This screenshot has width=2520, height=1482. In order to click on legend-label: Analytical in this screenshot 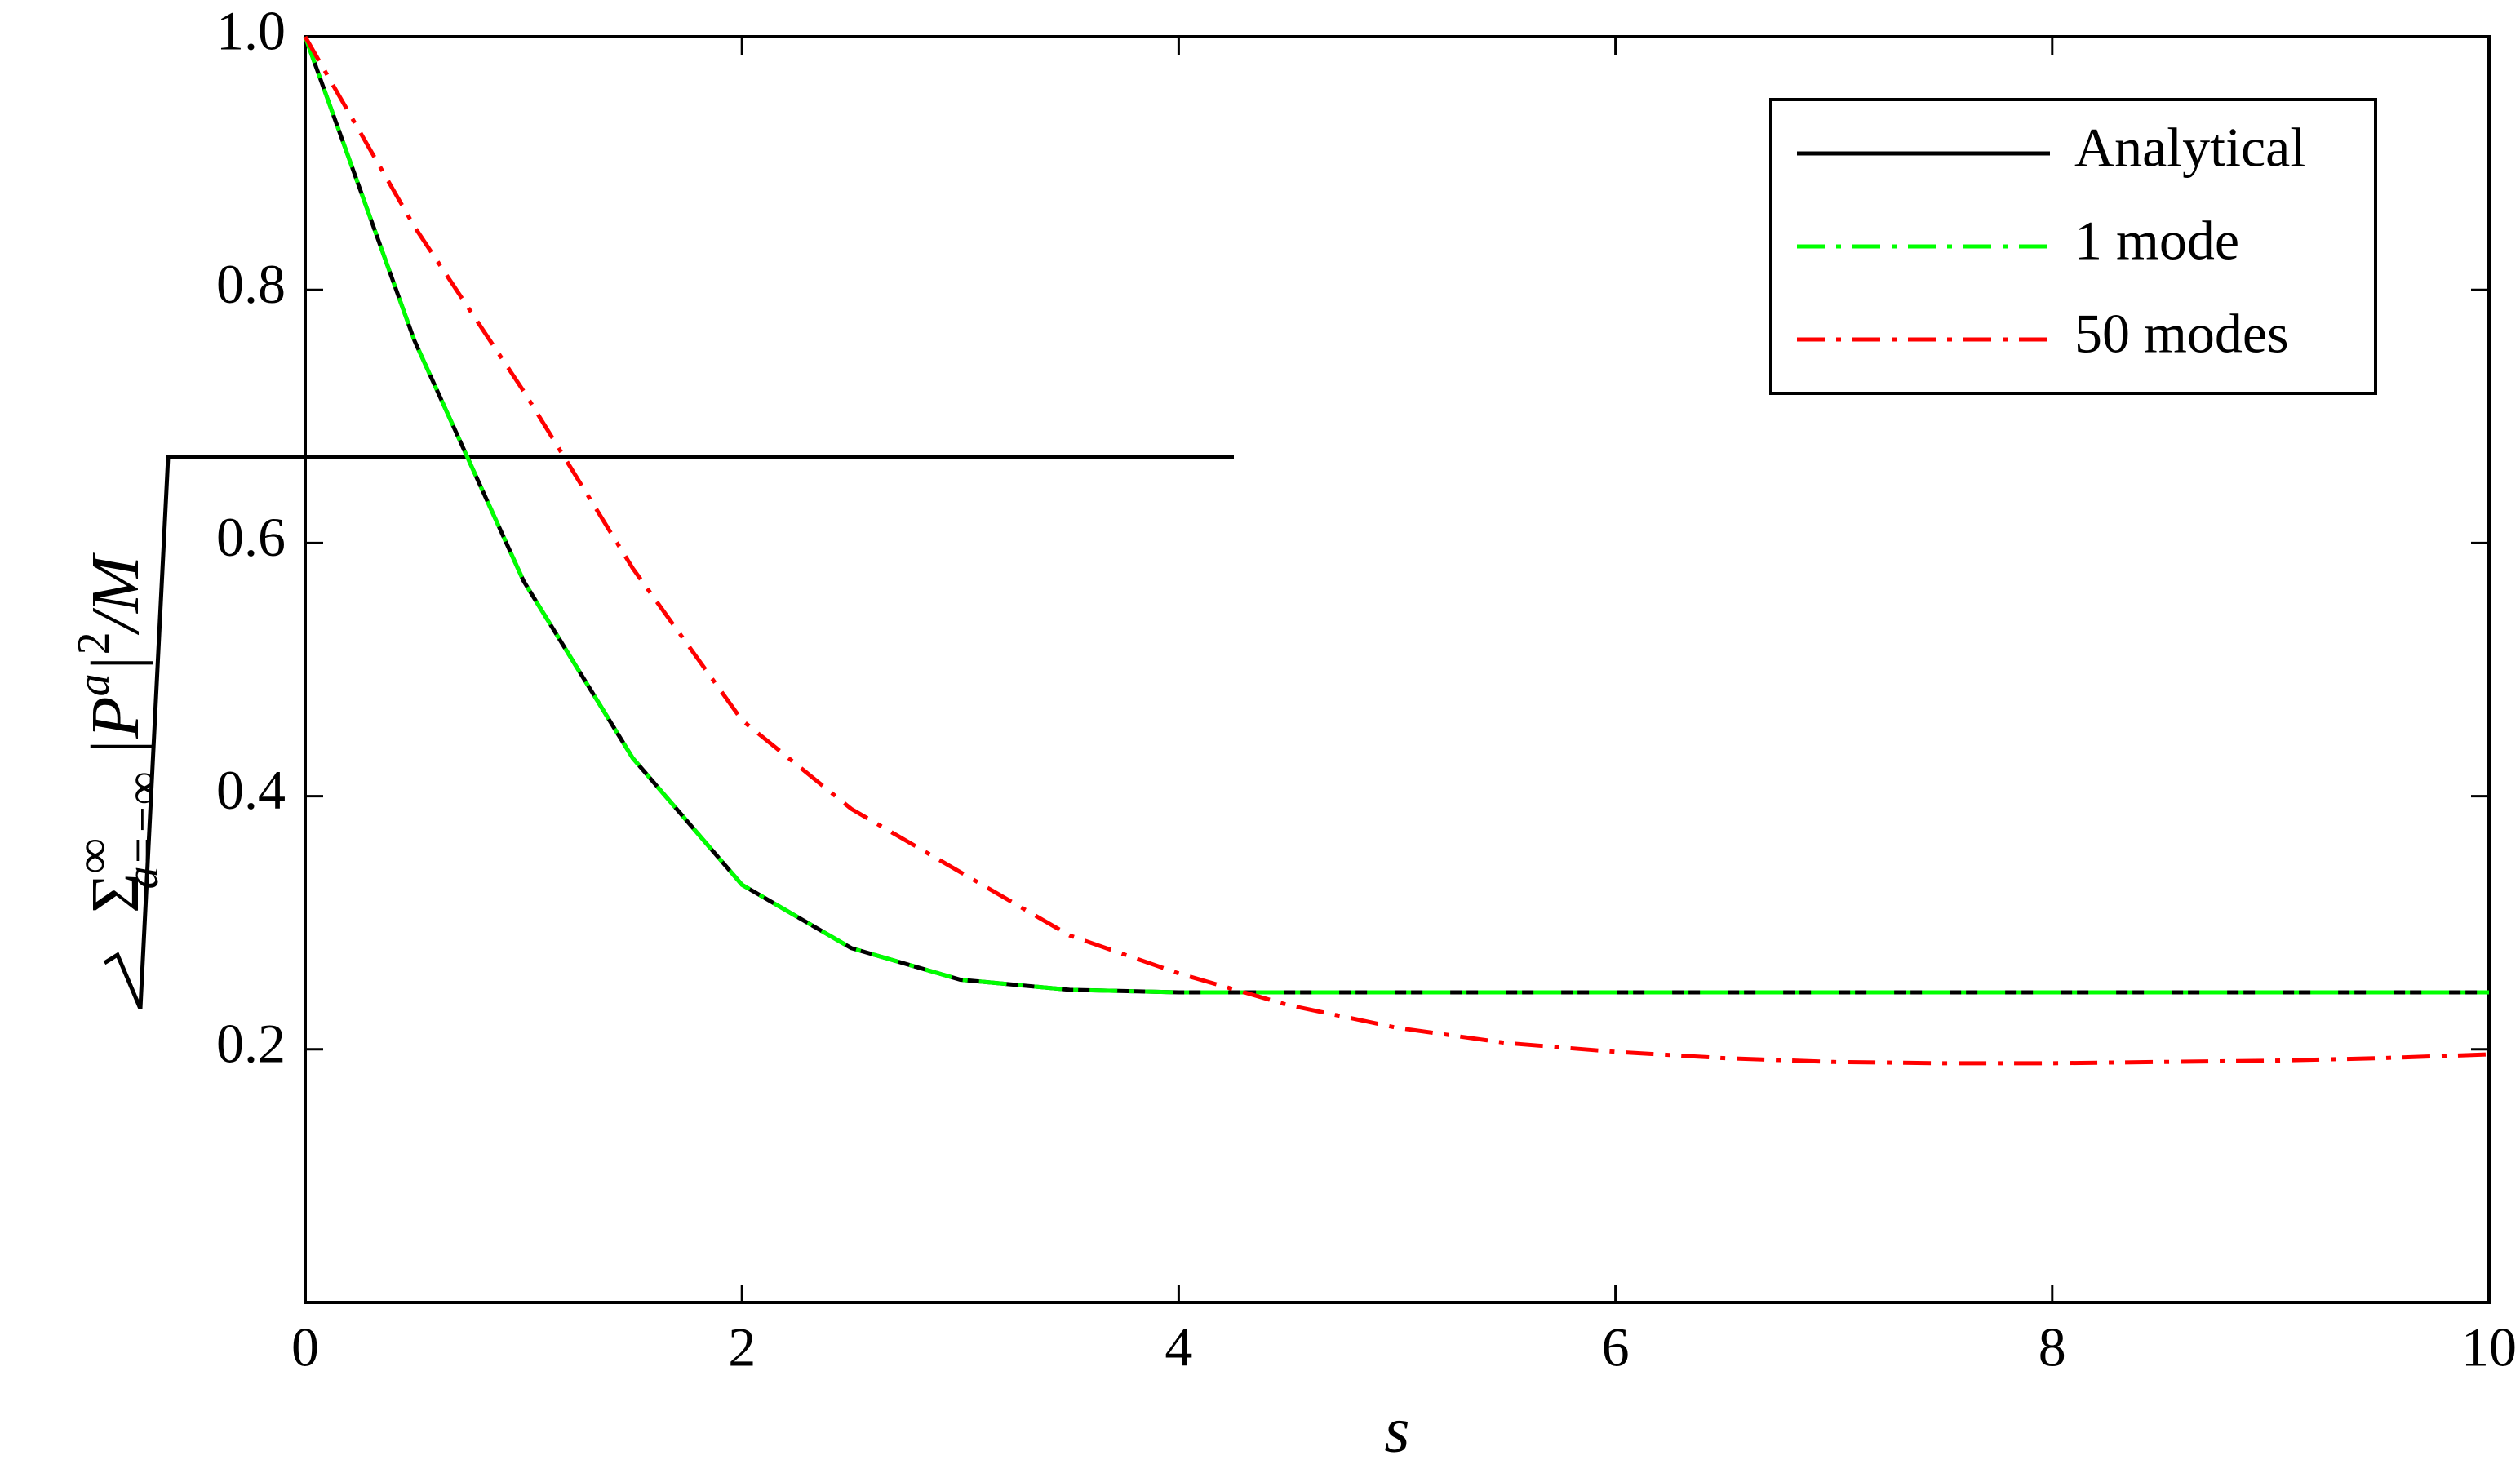, I will do `click(2190, 148)`.